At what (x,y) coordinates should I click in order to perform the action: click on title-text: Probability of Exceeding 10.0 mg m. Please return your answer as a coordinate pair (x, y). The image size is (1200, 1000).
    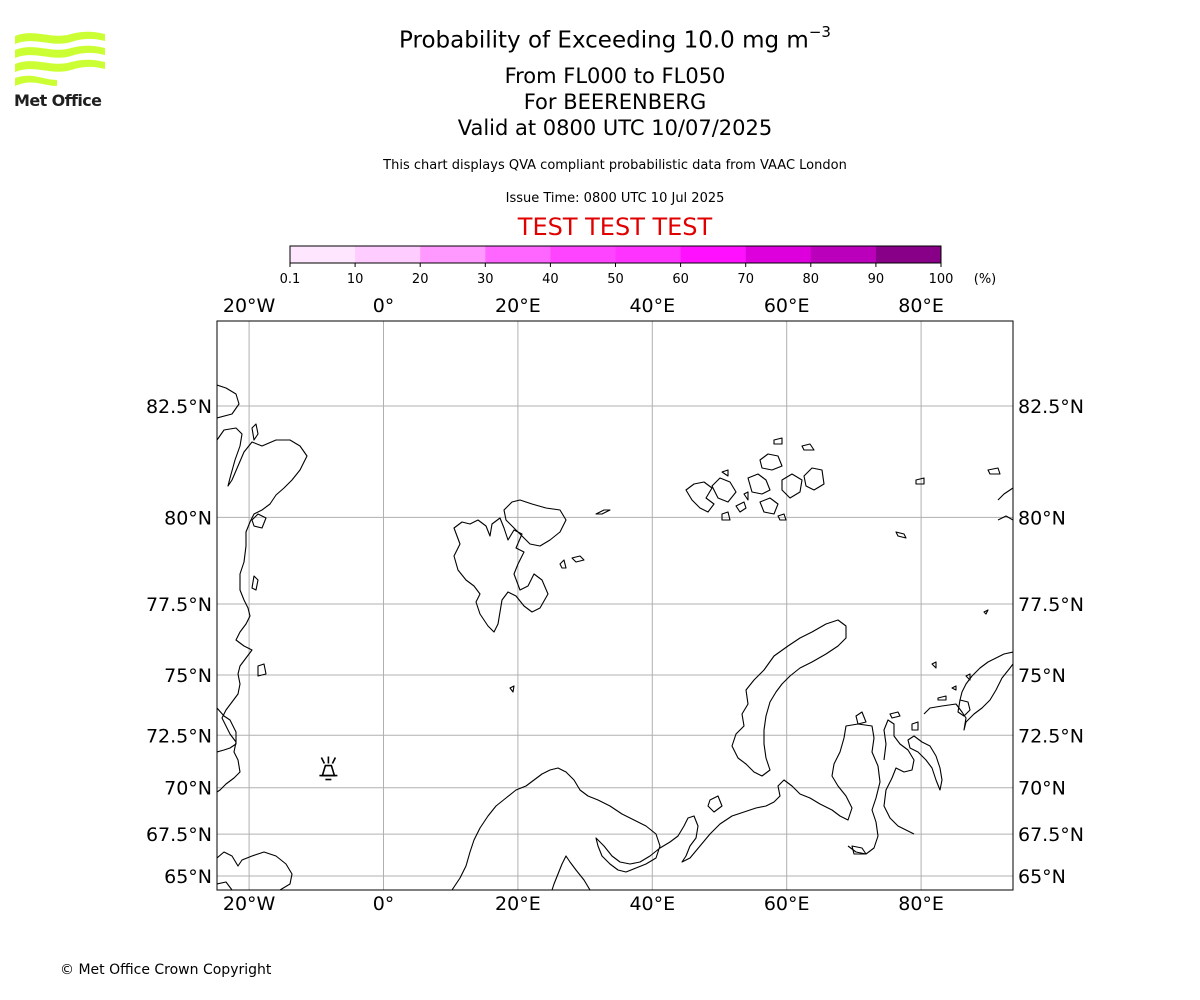
    Looking at the image, I should click on (604, 40).